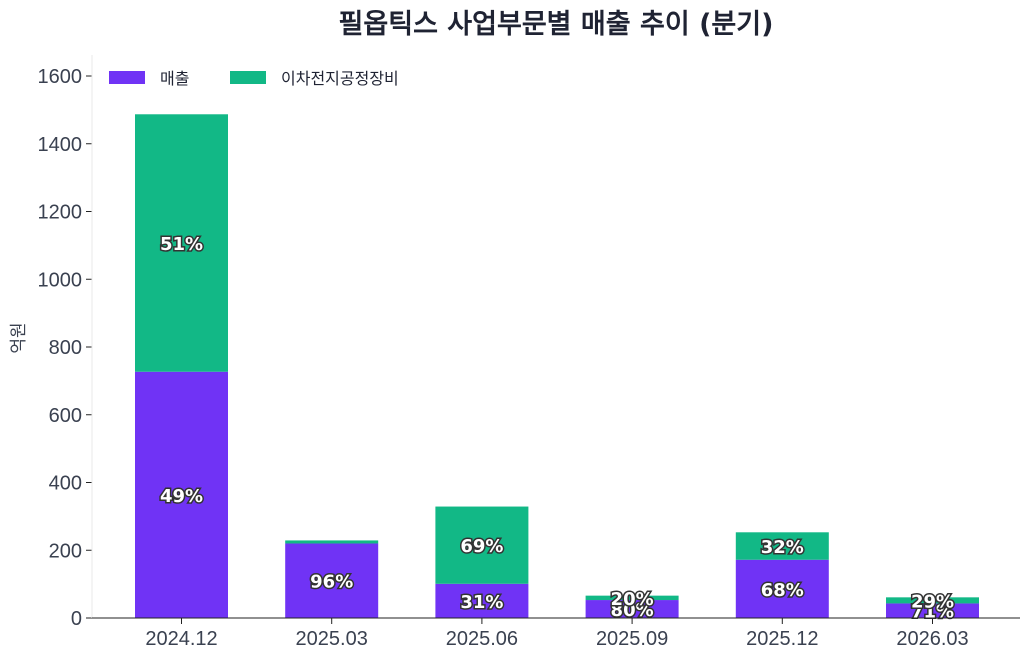 The image size is (1030, 660). What do you see at coordinates (932, 639) in the screenshot?
I see `x-tick-label: 2026.03` at bounding box center [932, 639].